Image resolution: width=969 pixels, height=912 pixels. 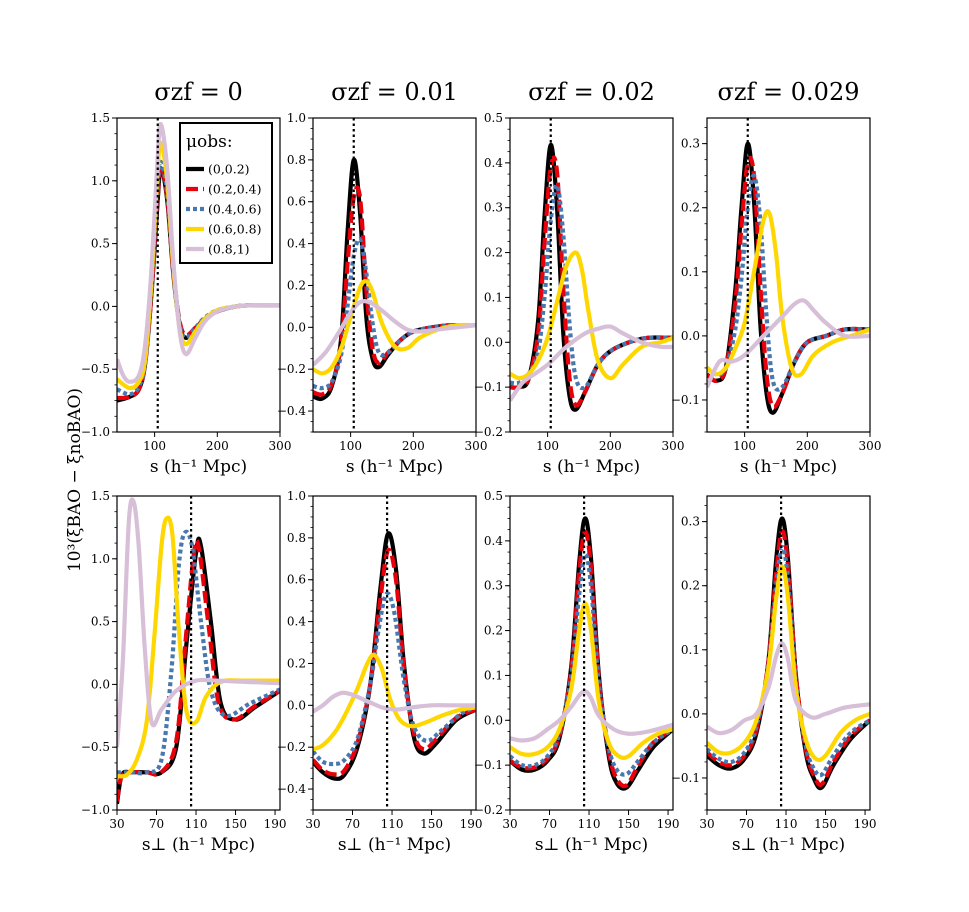 What do you see at coordinates (591, 92) in the screenshot?
I see `panel-title: σzf = 0.02` at bounding box center [591, 92].